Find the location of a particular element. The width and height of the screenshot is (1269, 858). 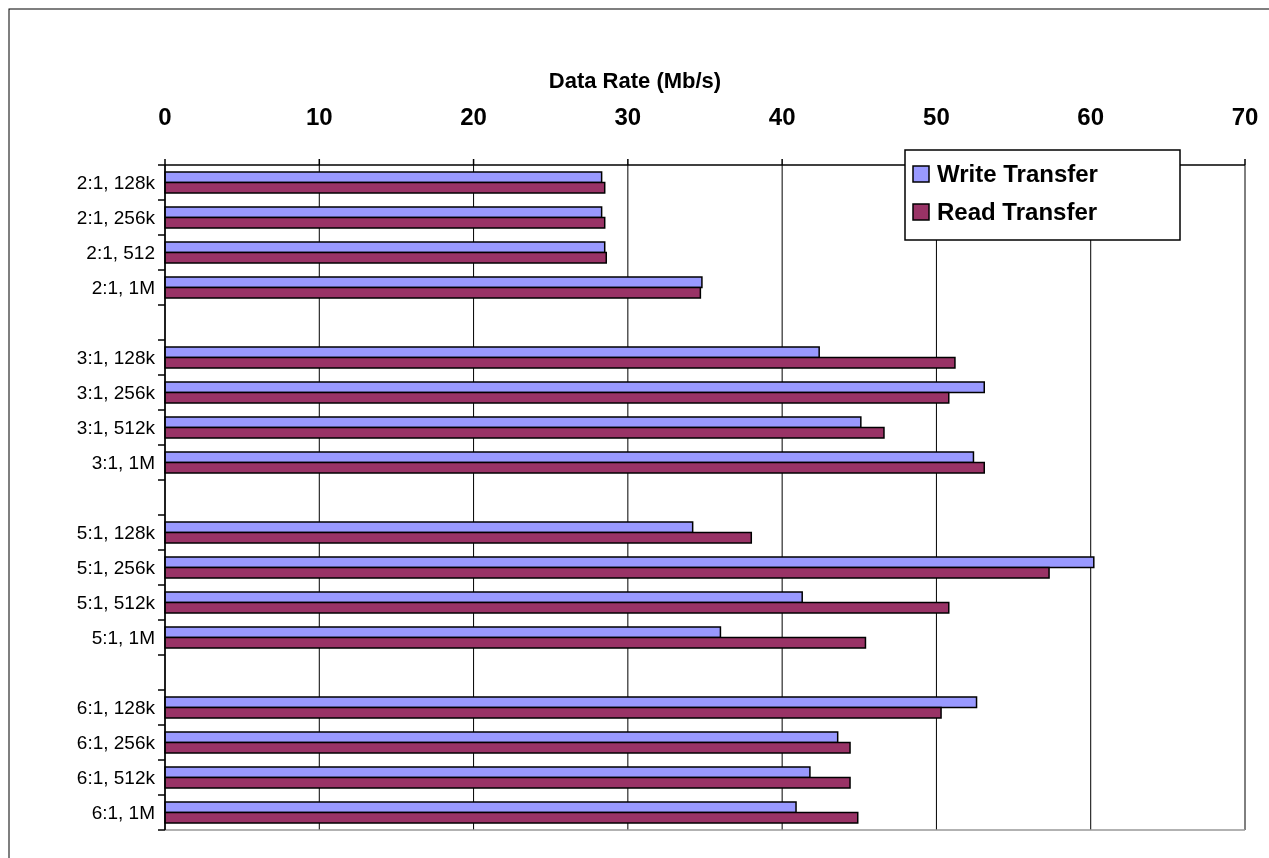

x-tick-label: 30 is located at coordinates (628, 116).